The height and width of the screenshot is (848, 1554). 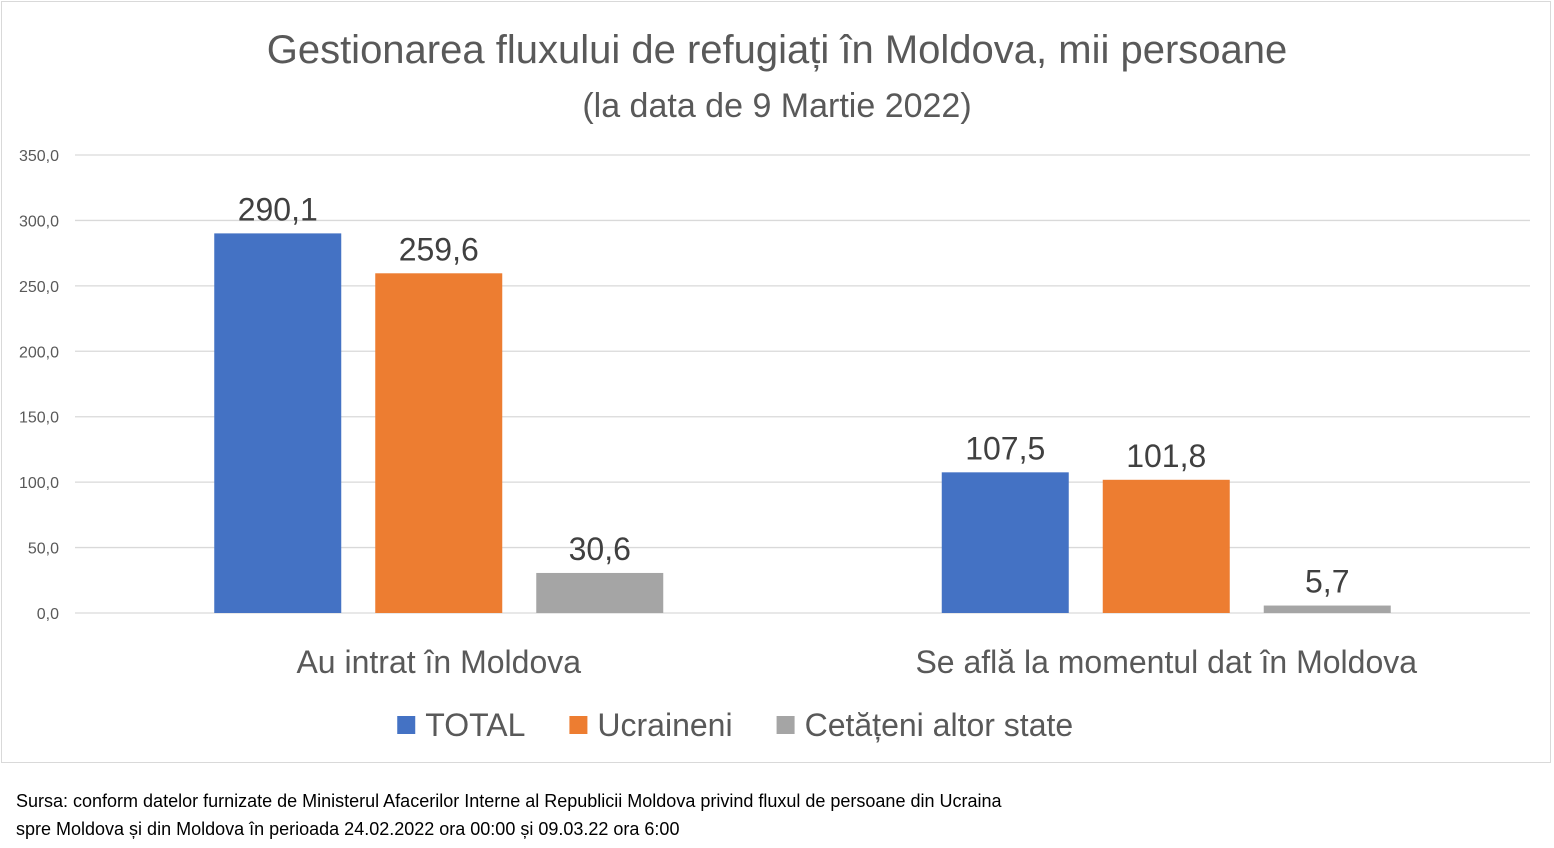 What do you see at coordinates (776, 106) in the screenshot?
I see `chart-subtitle: (la data de 9 Martie 2022)` at bounding box center [776, 106].